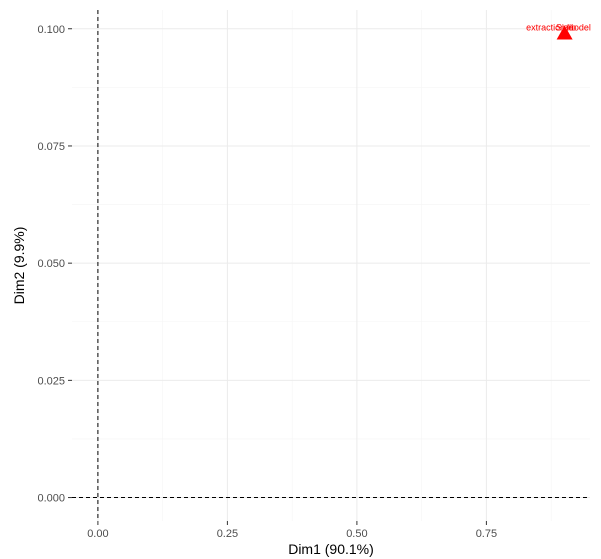  What do you see at coordinates (571, 27) in the screenshot?
I see `data-point-label: lib` at bounding box center [571, 27].